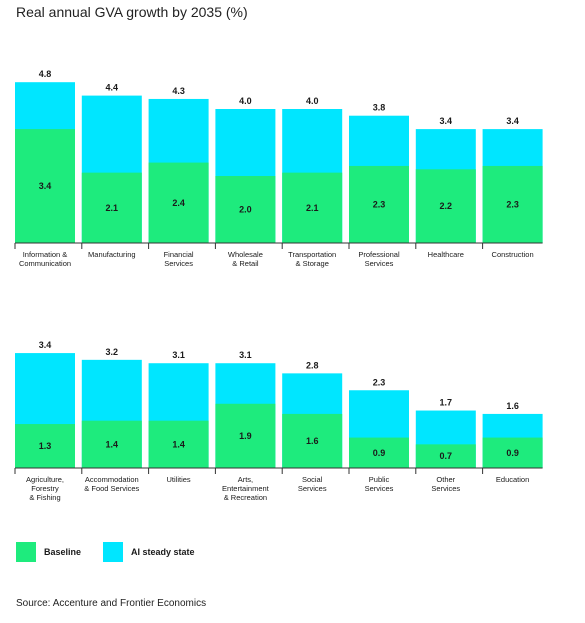  I want to click on category-label: Agriculture, Forestry & Fishing, so click(45, 488).